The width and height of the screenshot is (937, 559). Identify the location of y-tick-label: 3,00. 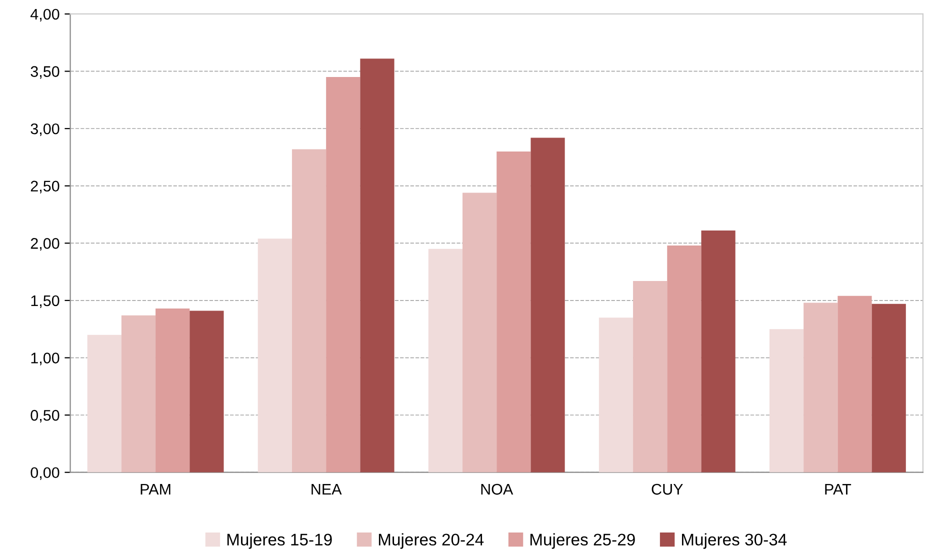
(45, 129).